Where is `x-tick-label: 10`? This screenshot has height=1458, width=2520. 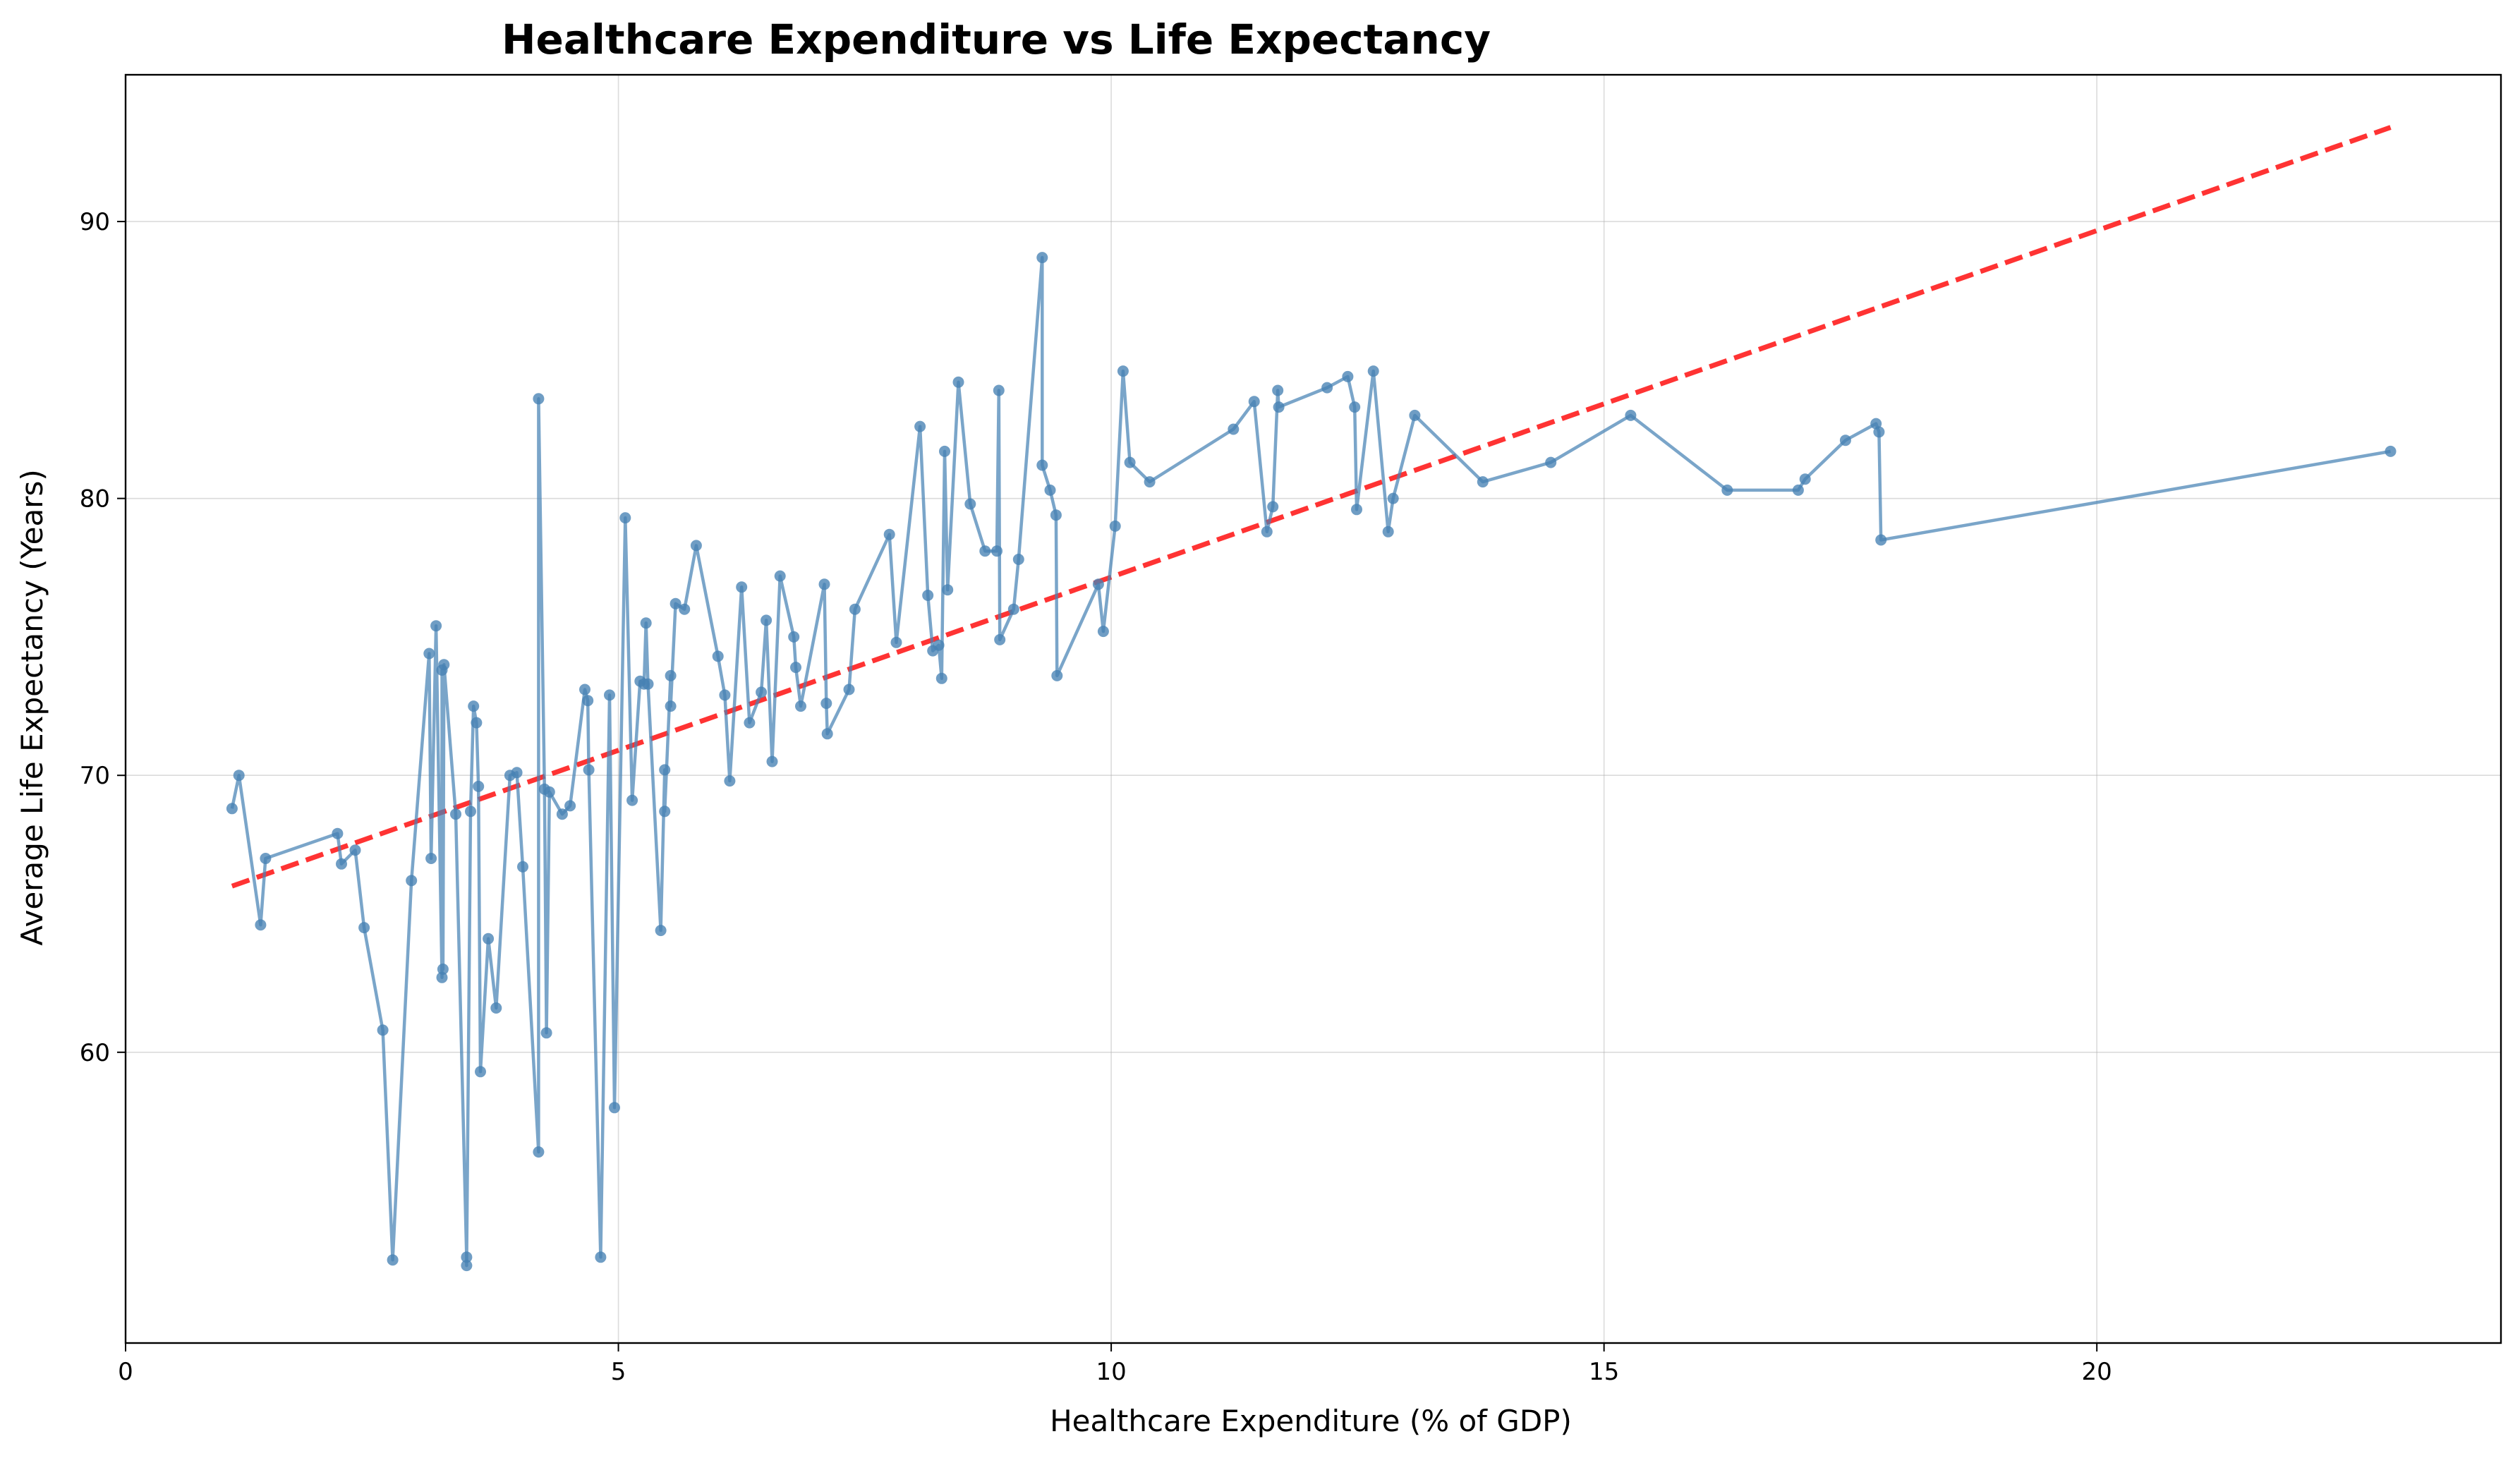
x-tick-label: 10 is located at coordinates (1111, 1372).